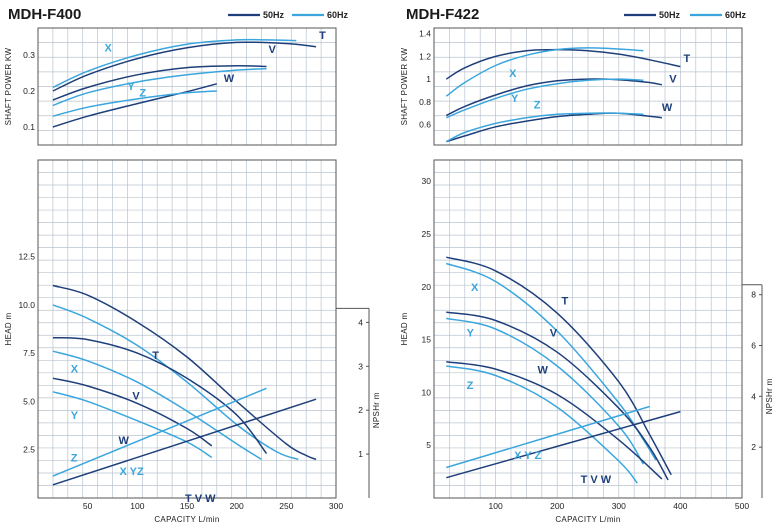 The height and width of the screenshot is (532, 777). Describe the element at coordinates (8, 86) in the screenshot. I see `left-power-ylabel: SHAFT POWER KW` at that location.